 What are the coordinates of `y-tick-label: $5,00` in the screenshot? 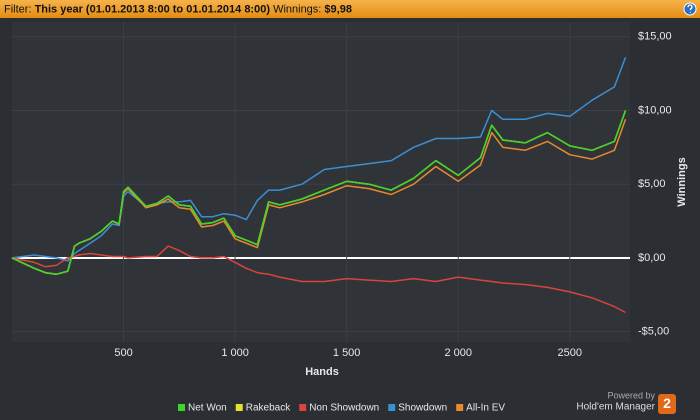 It's located at (652, 184).